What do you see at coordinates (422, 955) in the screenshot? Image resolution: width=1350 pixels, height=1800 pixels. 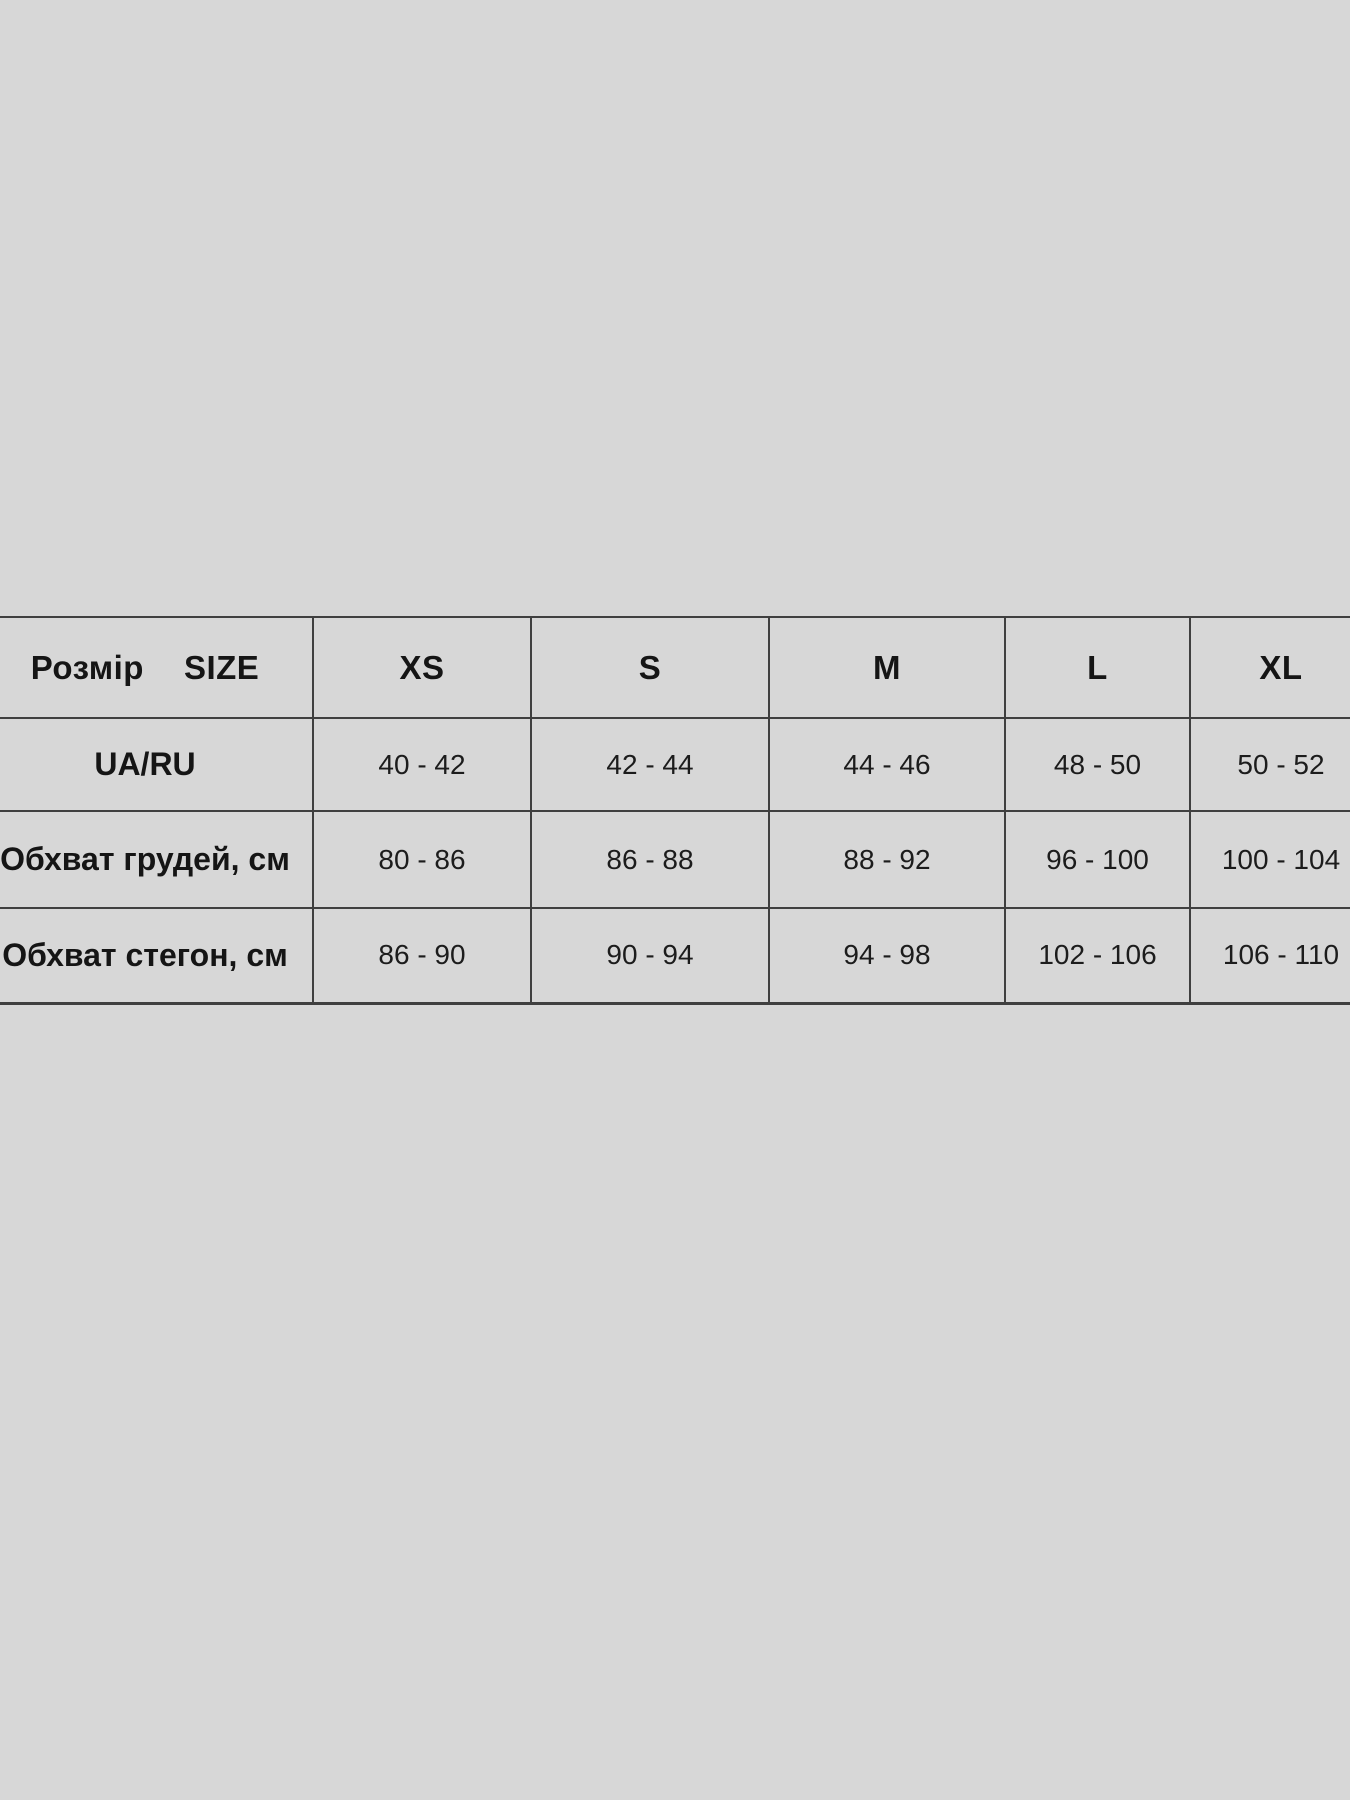 I see `cell-hips-xs: 86 - 90` at bounding box center [422, 955].